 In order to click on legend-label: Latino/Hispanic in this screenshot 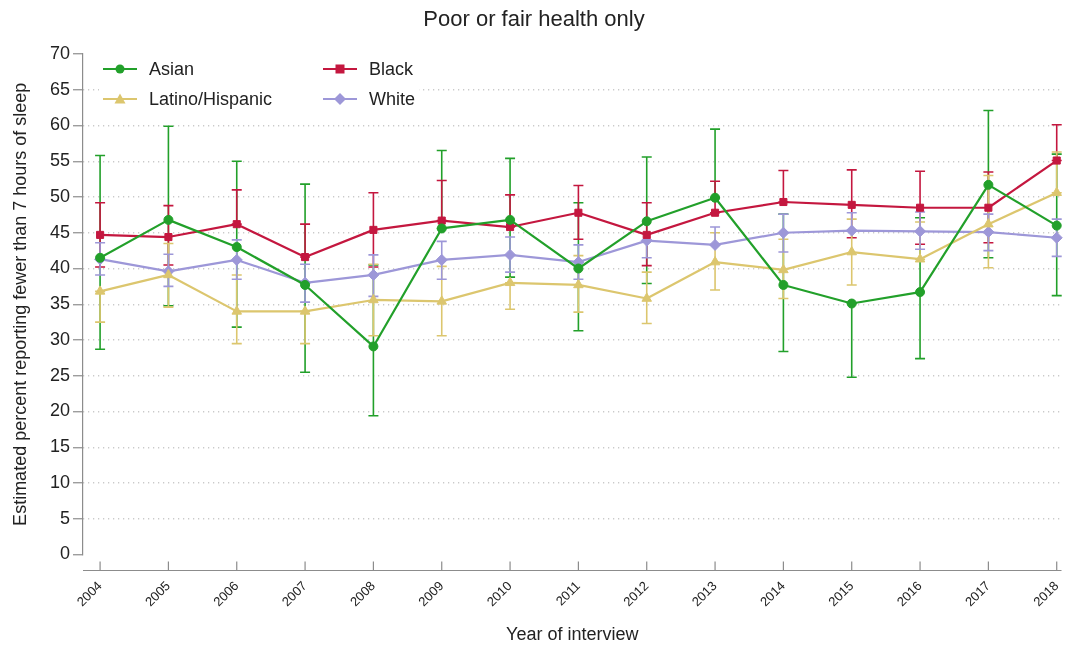, I will do `click(211, 99)`.